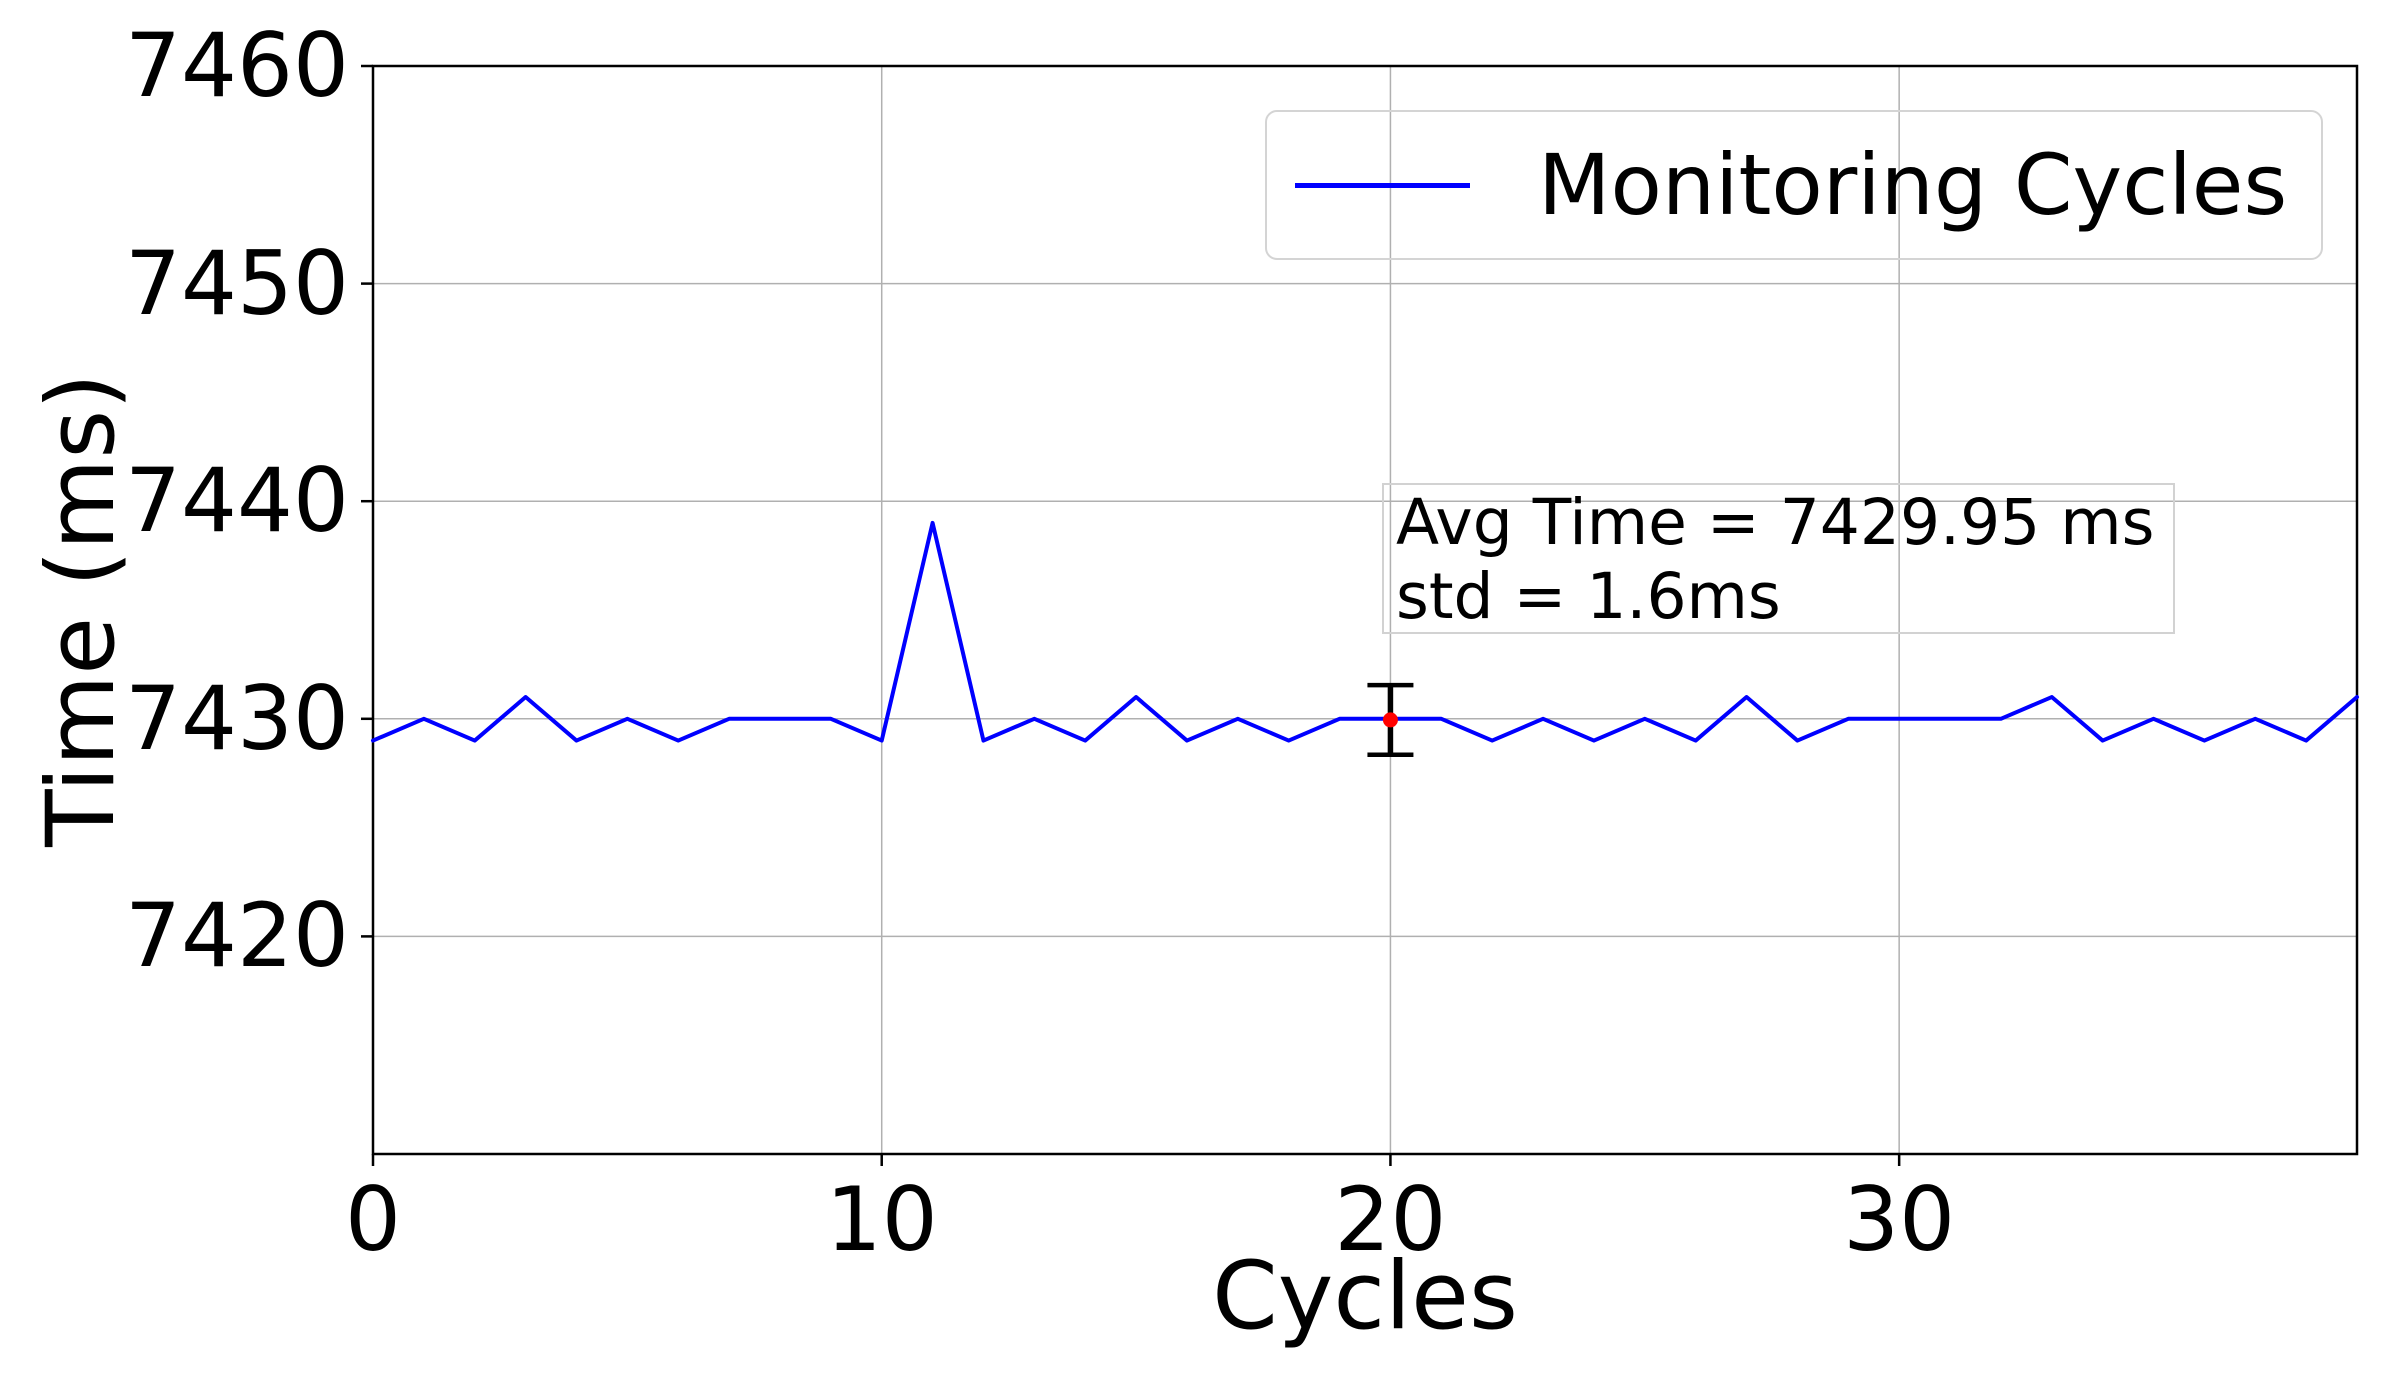 This screenshot has width=2382, height=1379. I want to click on x-tick-label: 10, so click(881, 1219).